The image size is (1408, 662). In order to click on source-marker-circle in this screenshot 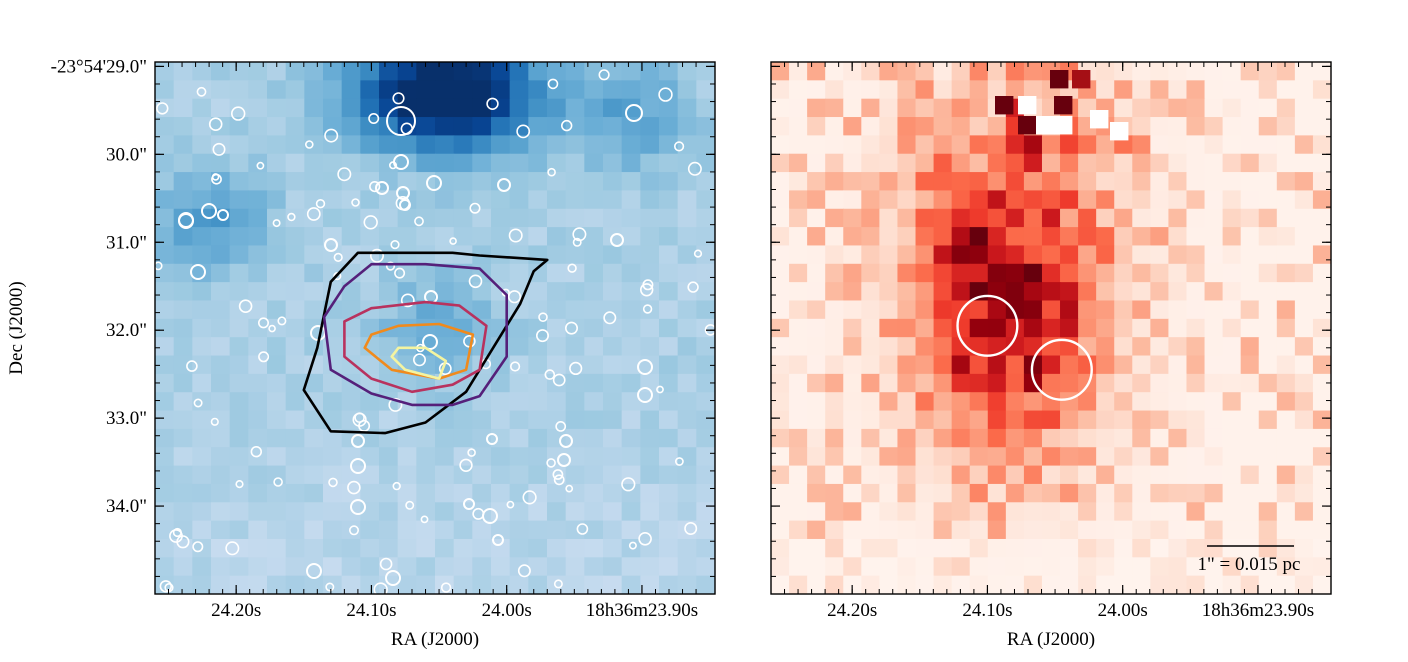, I will do `click(987, 325)`.